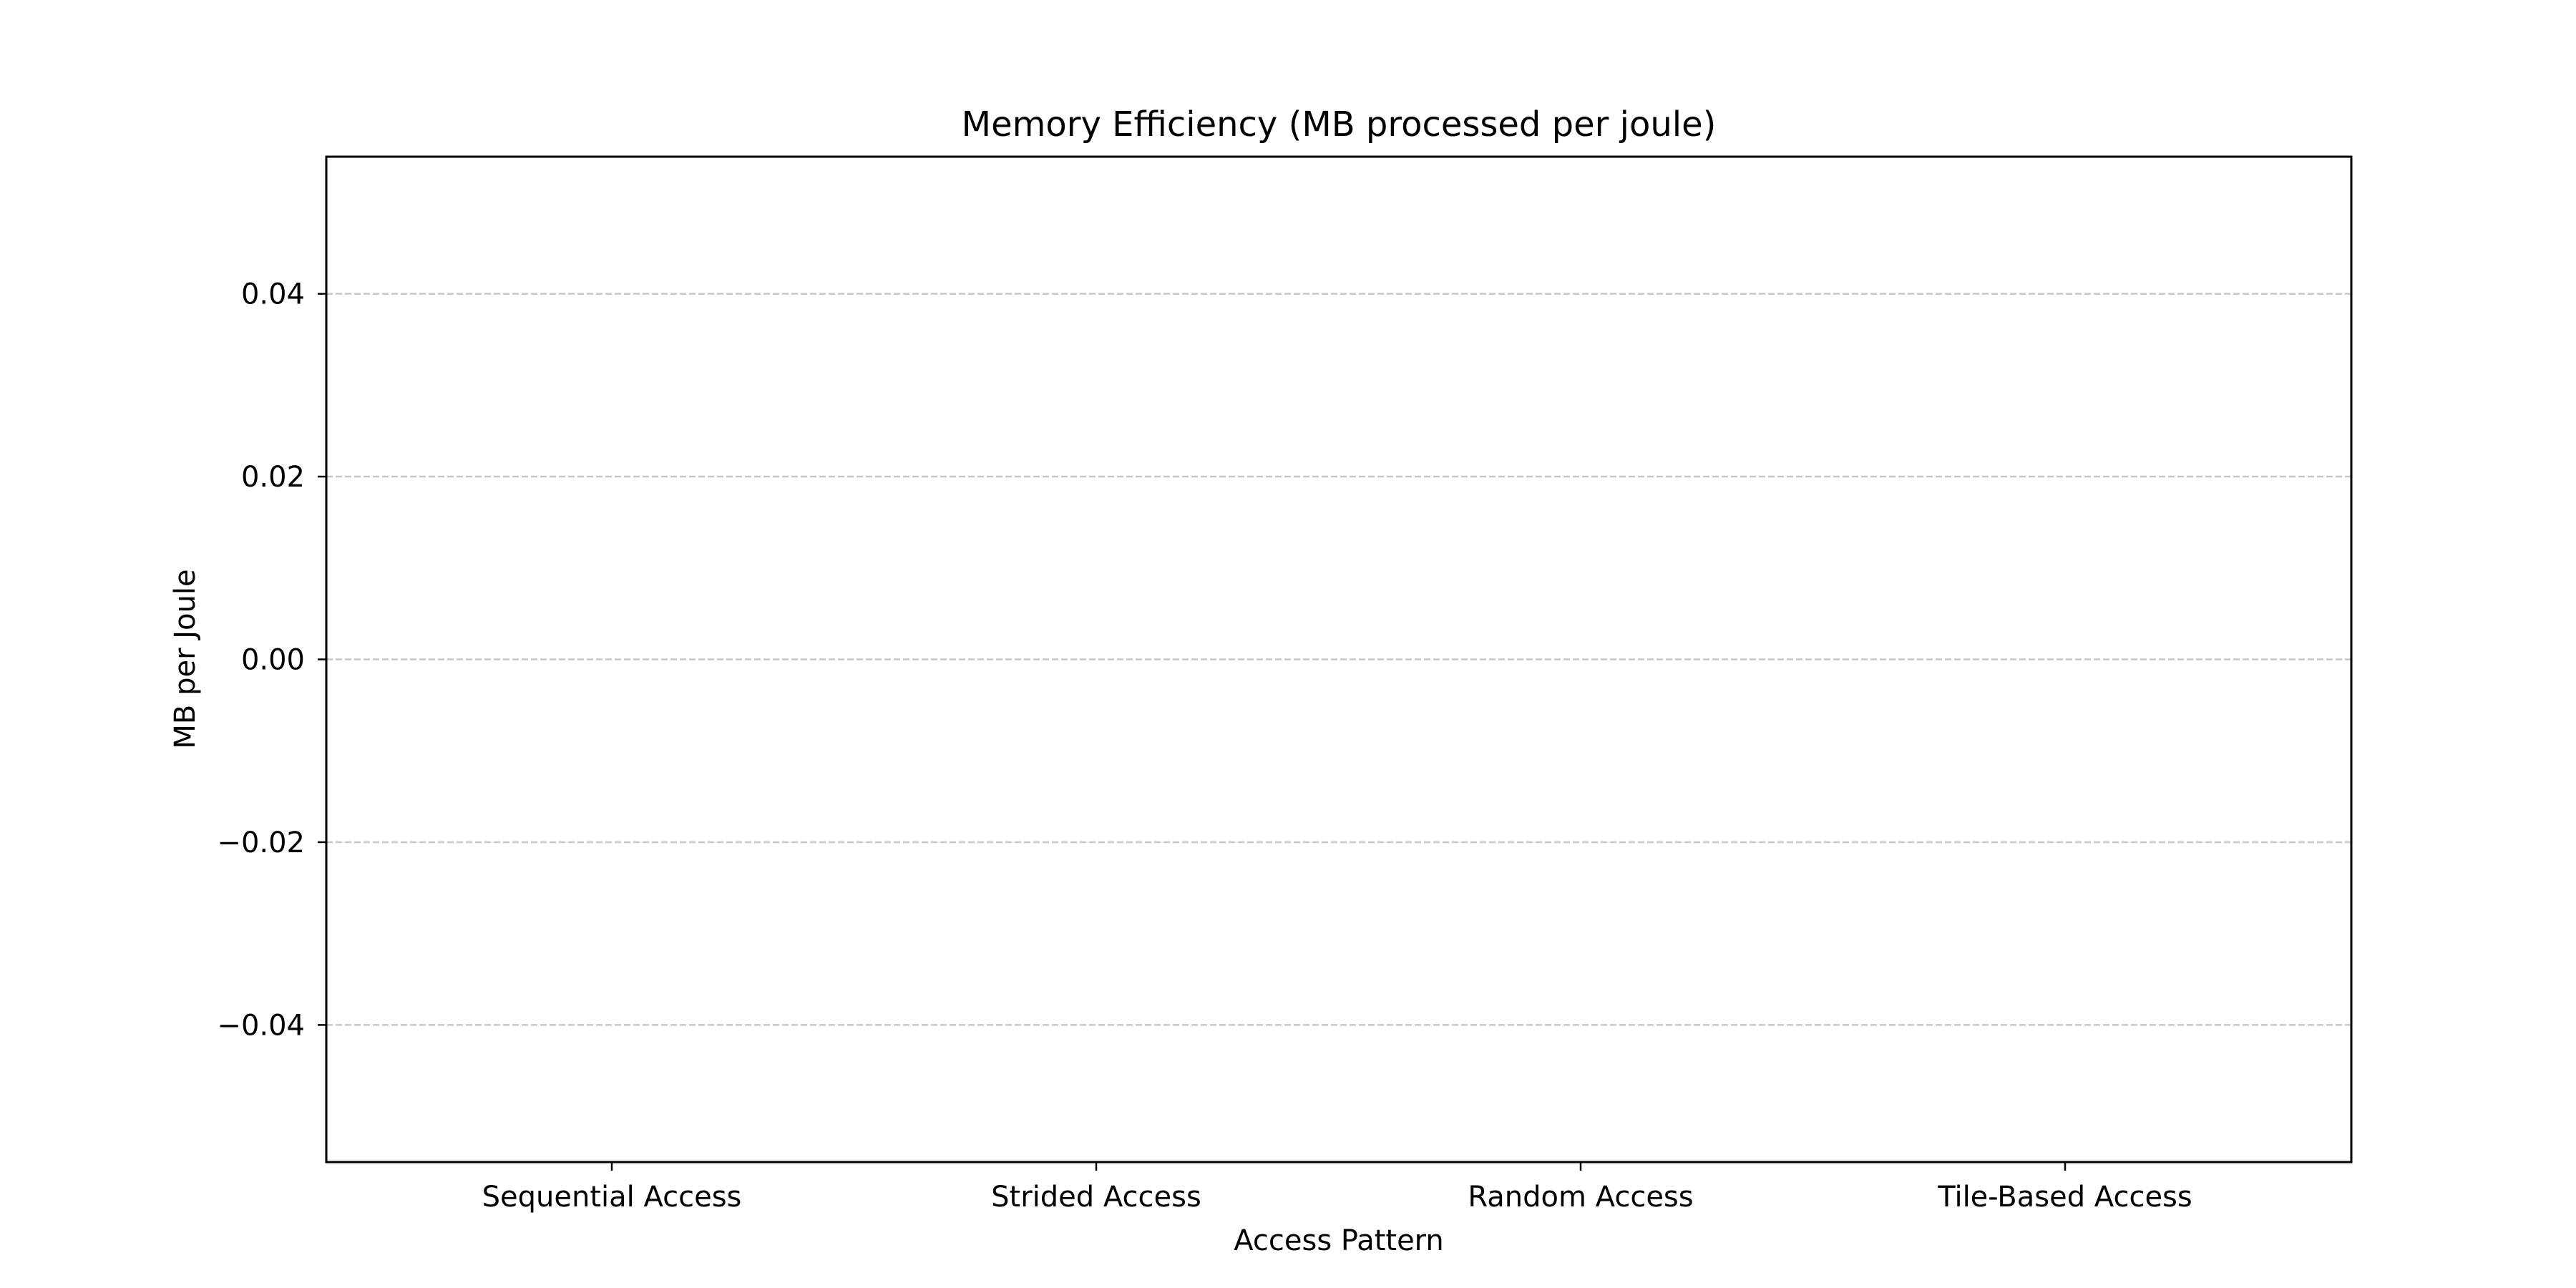 The height and width of the screenshot is (1288, 2576). What do you see at coordinates (185, 658) in the screenshot?
I see `y-axis-label: MB per Joule` at bounding box center [185, 658].